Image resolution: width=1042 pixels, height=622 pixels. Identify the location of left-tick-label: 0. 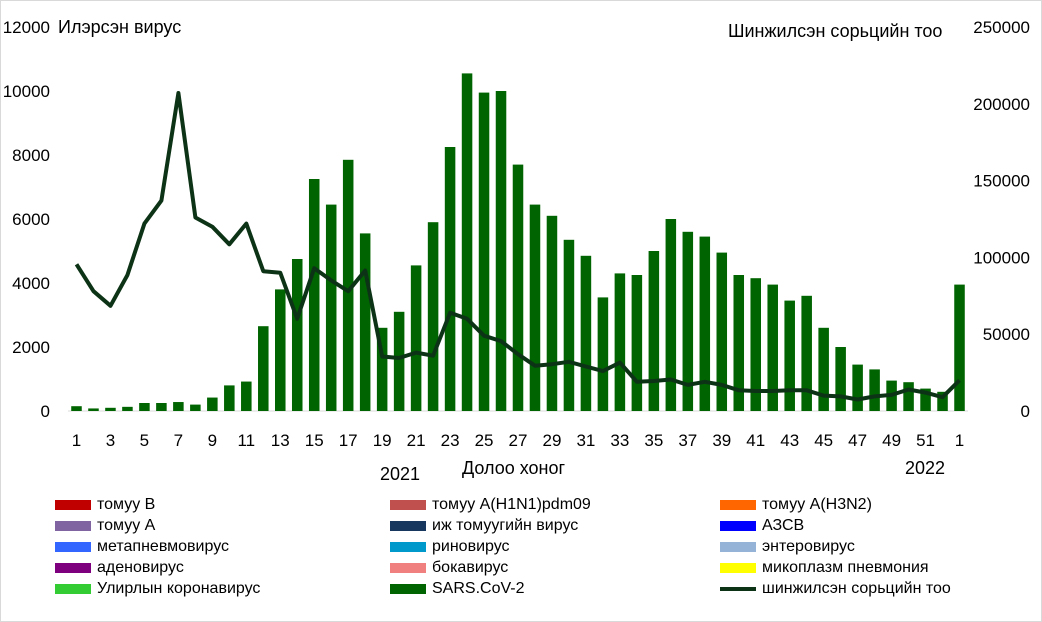
(45, 411).